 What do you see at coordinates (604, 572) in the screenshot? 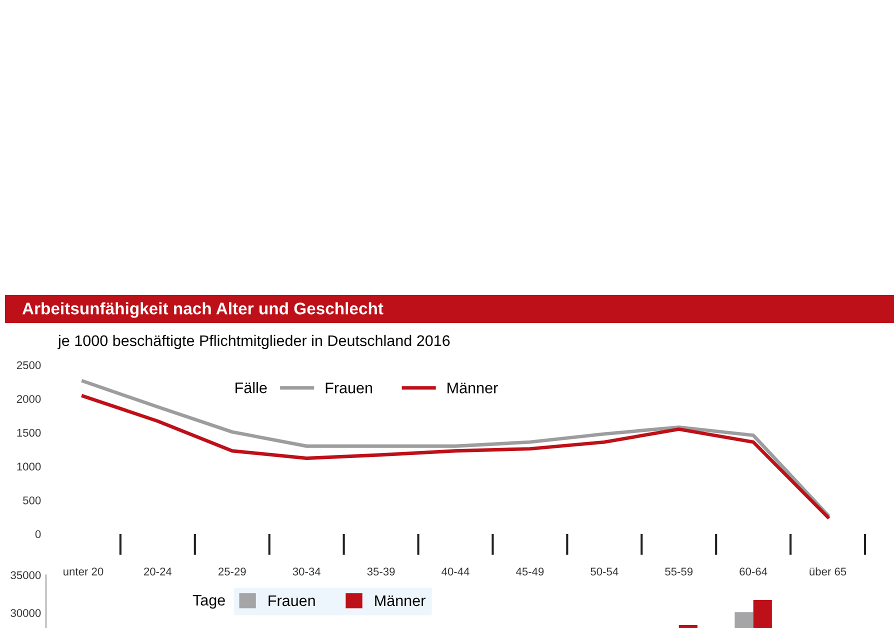
I see `x-tick-label: 50-54` at bounding box center [604, 572].